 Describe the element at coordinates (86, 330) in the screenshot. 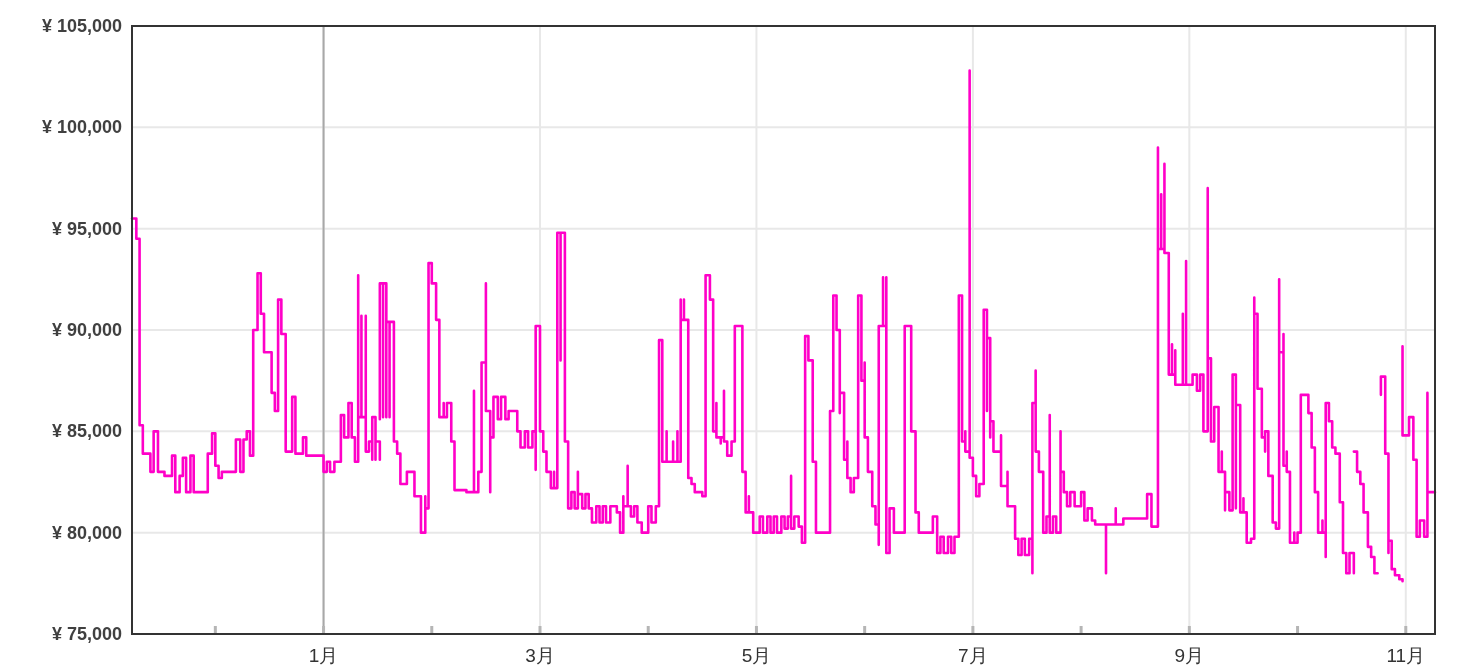

I see `y-tick-label: ¥ 90,000` at that location.